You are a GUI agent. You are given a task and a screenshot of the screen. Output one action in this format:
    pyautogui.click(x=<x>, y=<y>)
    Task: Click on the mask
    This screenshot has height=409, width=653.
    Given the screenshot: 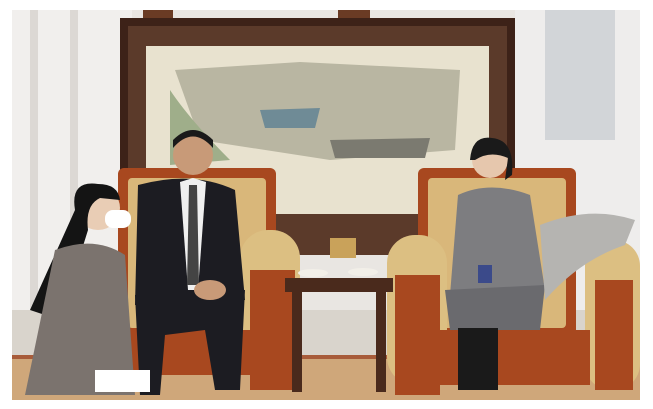 What is the action you would take?
    pyautogui.click(x=118, y=219)
    